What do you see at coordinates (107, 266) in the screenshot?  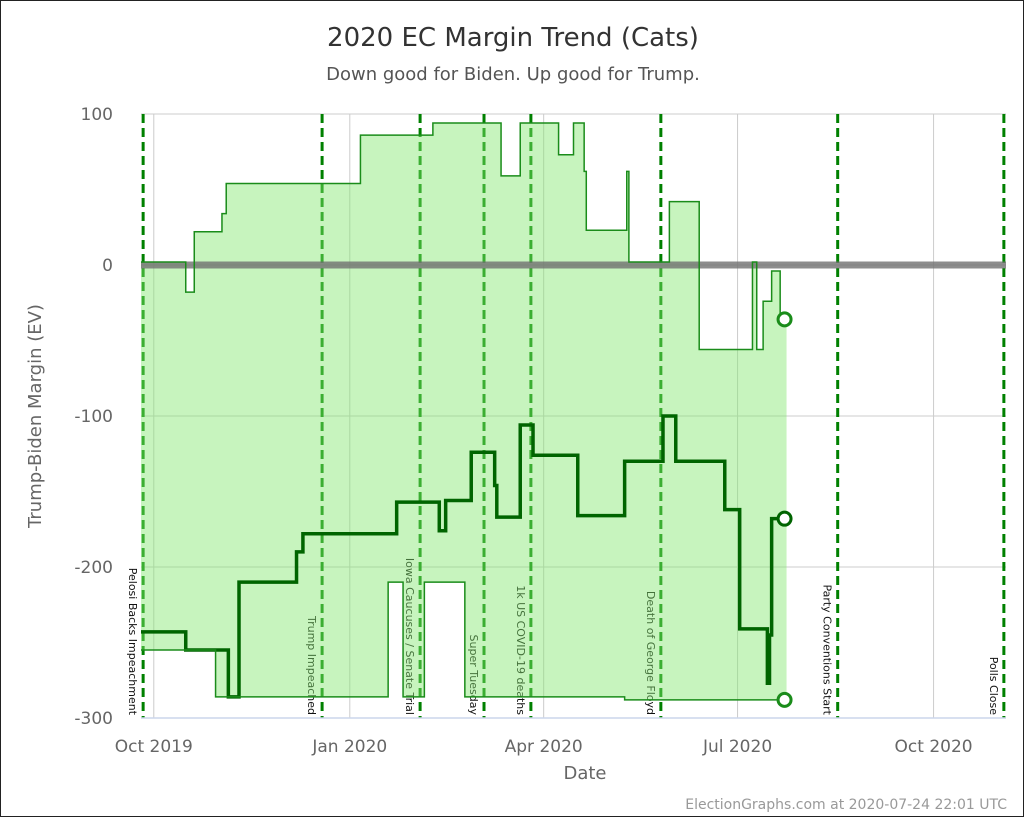 I see `y-tick-label: 0` at bounding box center [107, 266].